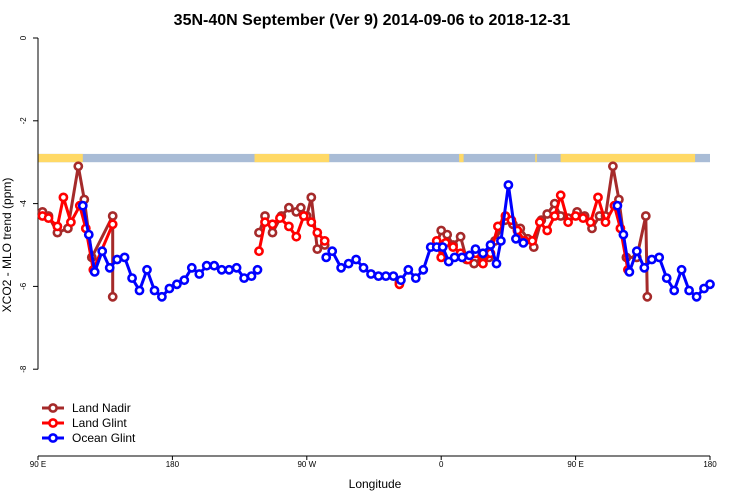  I want to click on y-tick-label: -4, so click(23, 203).